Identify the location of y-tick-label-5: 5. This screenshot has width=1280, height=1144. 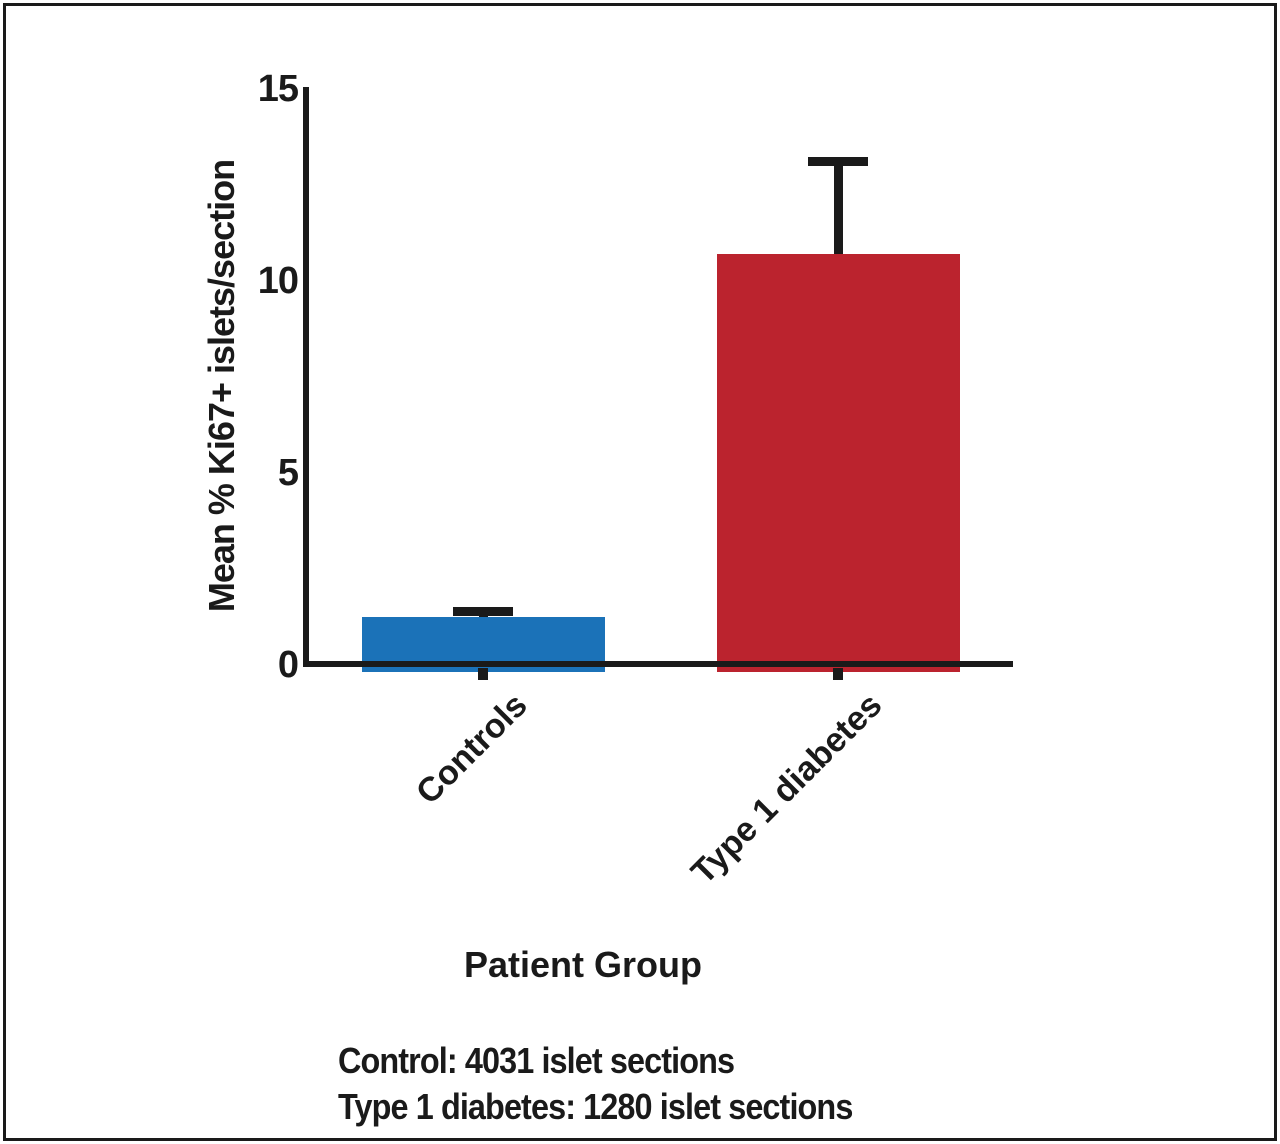
(288, 473).